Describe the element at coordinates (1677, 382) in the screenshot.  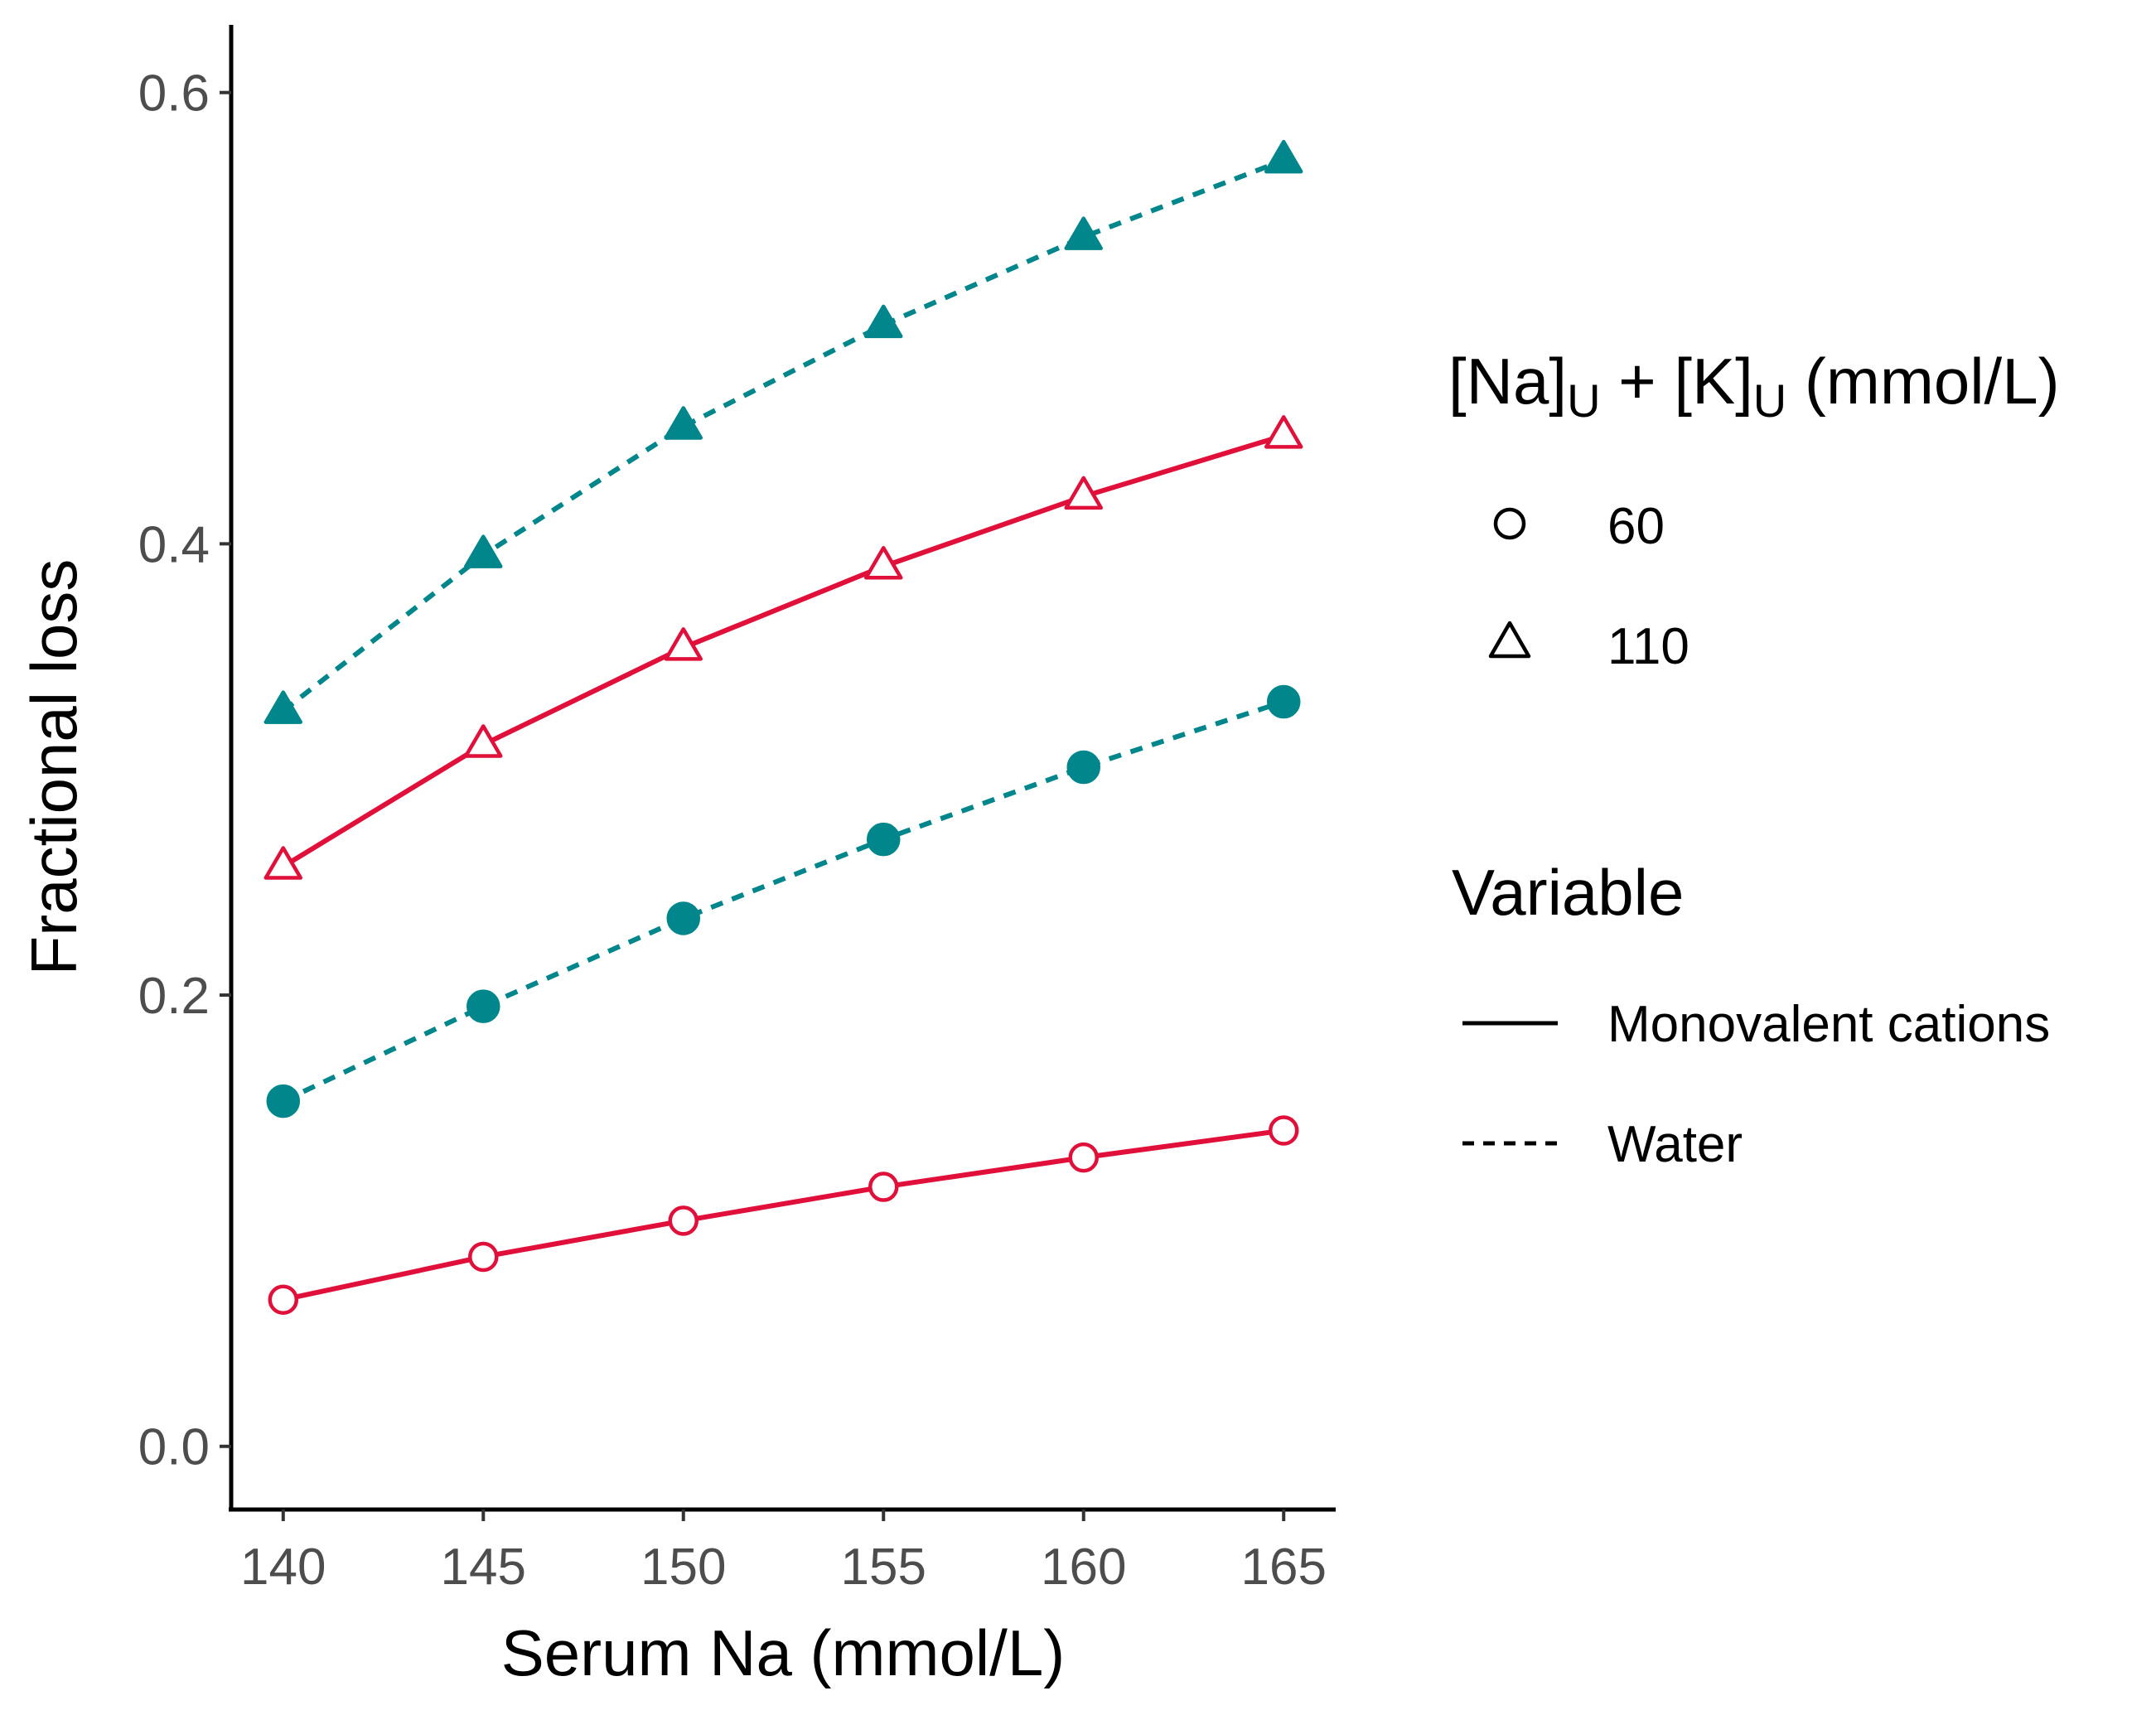
I see `legend-title-part: + [K]` at that location.